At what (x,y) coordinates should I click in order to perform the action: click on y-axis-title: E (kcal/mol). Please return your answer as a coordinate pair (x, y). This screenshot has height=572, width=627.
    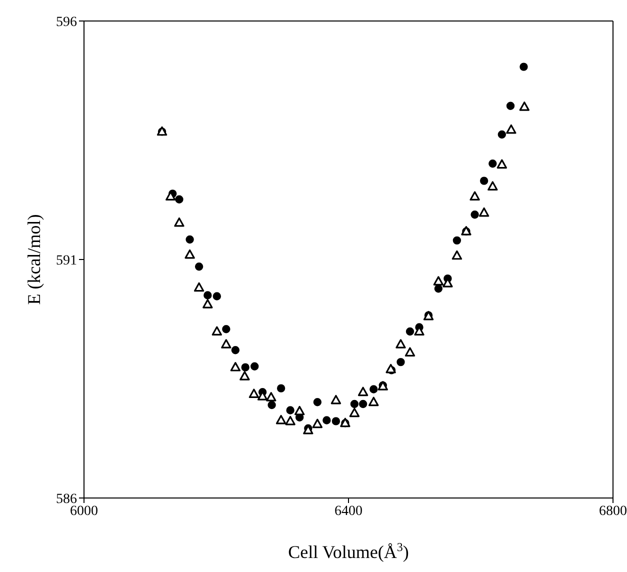
    Looking at the image, I should click on (34, 259).